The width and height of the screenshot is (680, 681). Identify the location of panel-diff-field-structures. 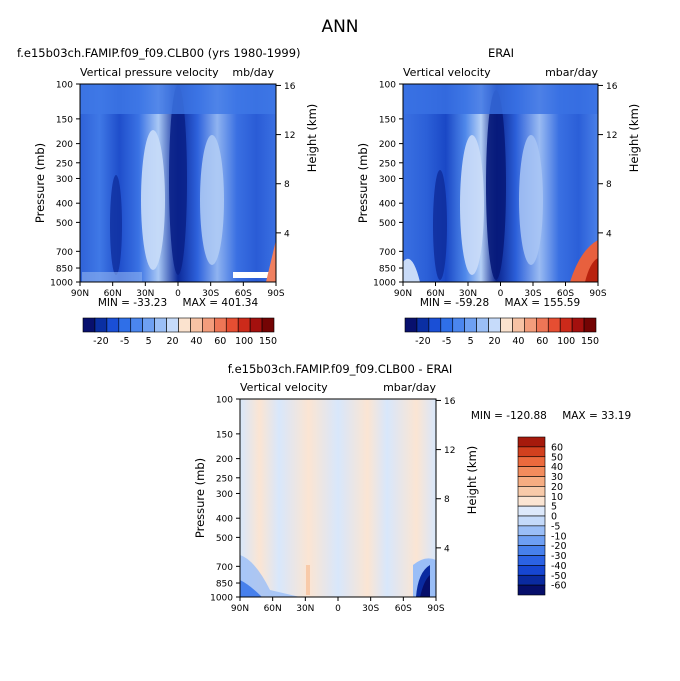
(338, 576).